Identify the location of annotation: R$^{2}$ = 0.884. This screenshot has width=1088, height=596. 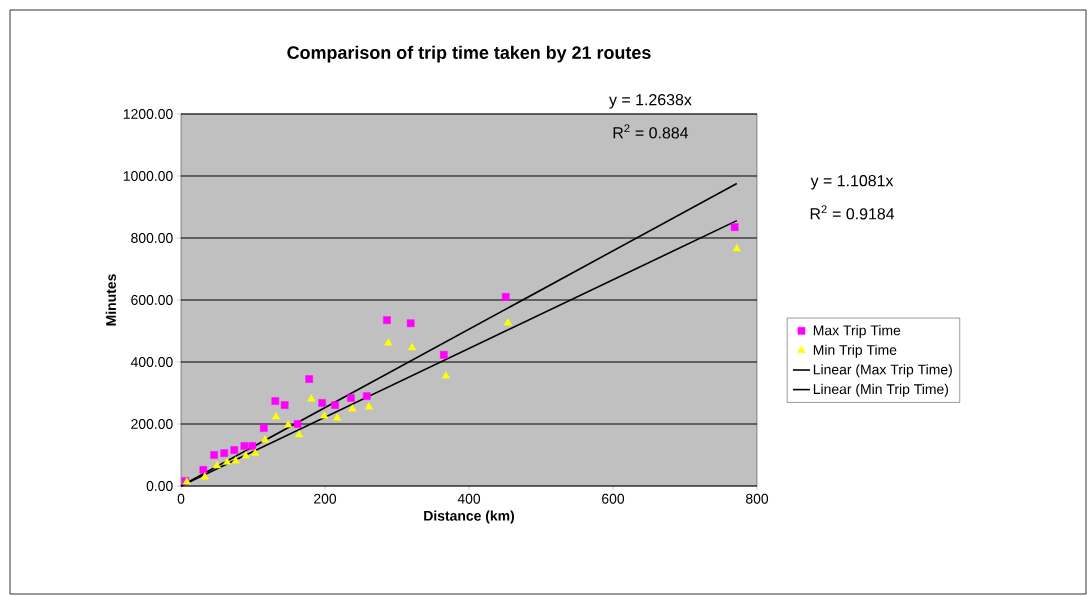
(651, 131).